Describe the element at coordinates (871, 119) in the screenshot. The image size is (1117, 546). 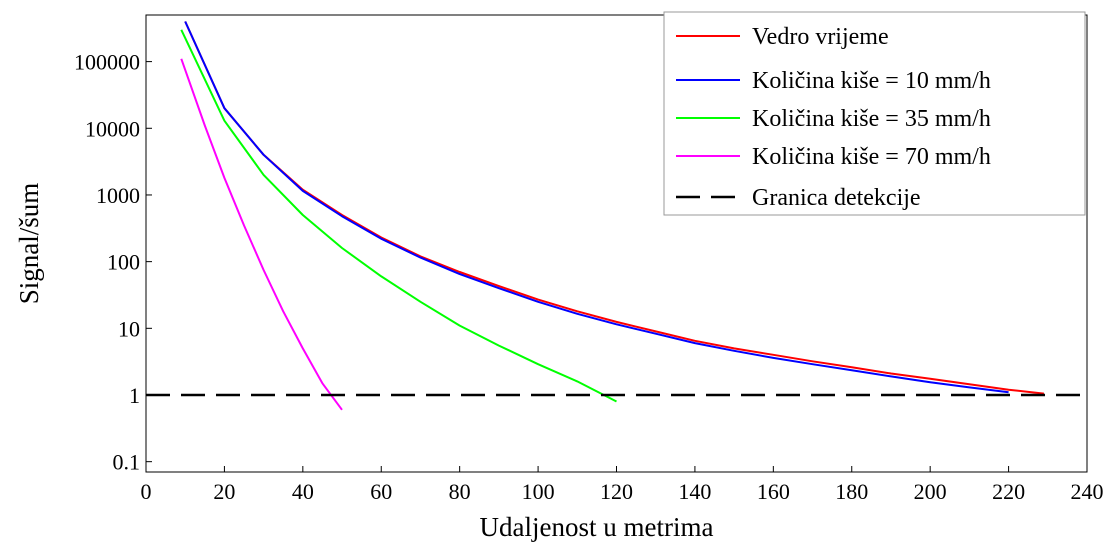
I see `legend-label-3: Količina kiše = 35 mm/h` at that location.